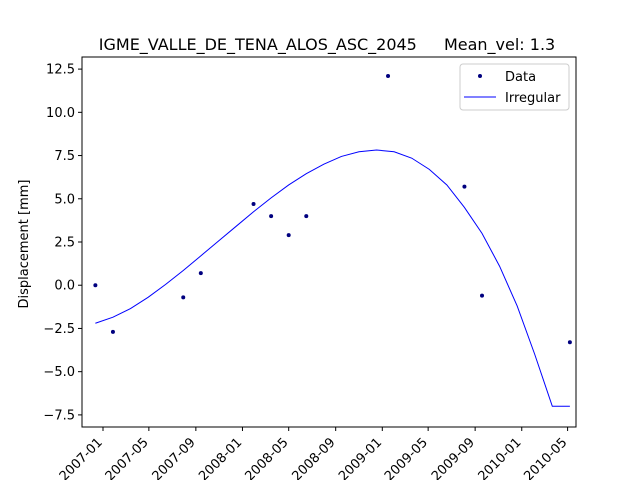 The height and width of the screenshot is (480, 640). Describe the element at coordinates (220, 457) in the screenshot. I see `x-tick-label: 2008-01` at that location.